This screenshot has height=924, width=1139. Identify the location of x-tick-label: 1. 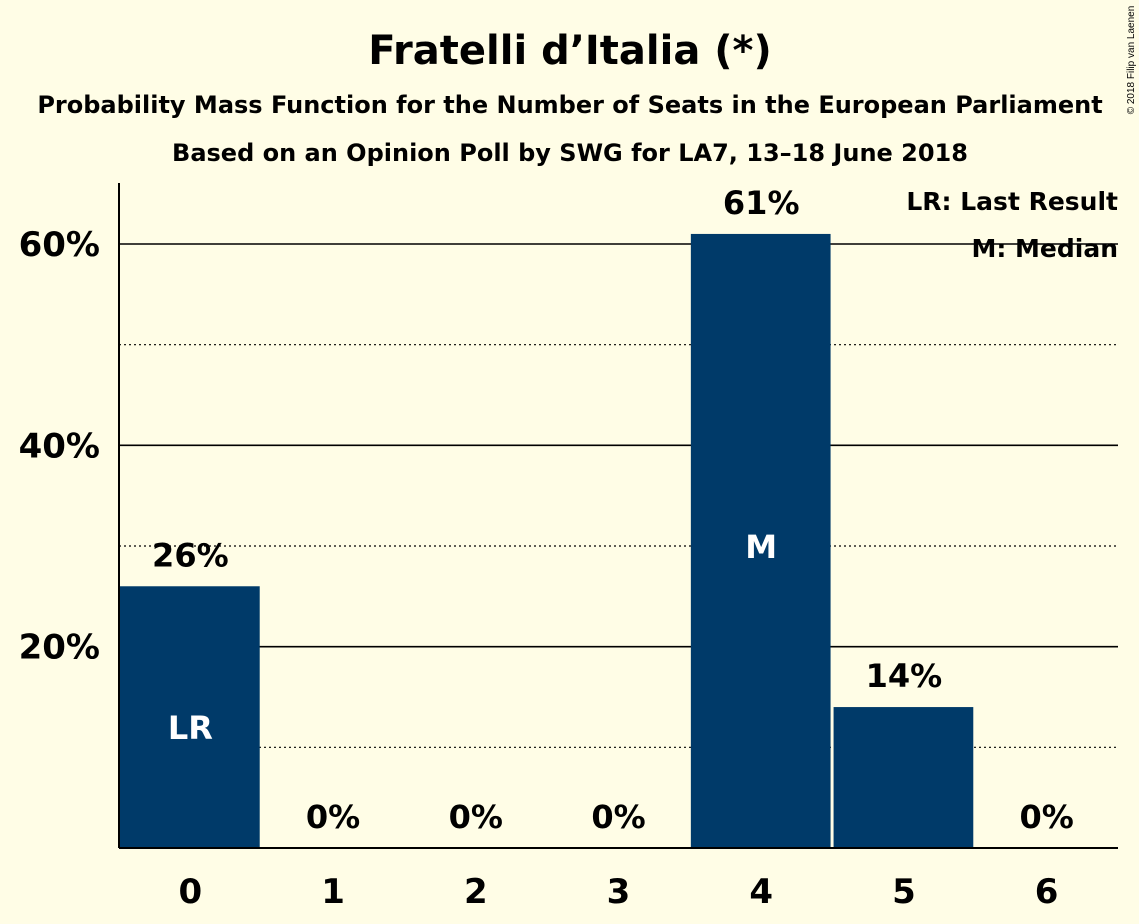
(333, 892).